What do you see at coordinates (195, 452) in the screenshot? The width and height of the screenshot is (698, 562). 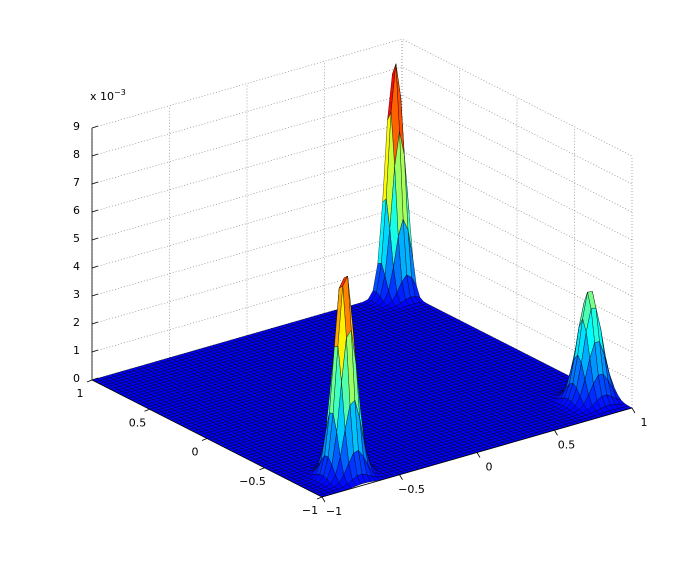 I see `y-tick-label: 0` at bounding box center [195, 452].